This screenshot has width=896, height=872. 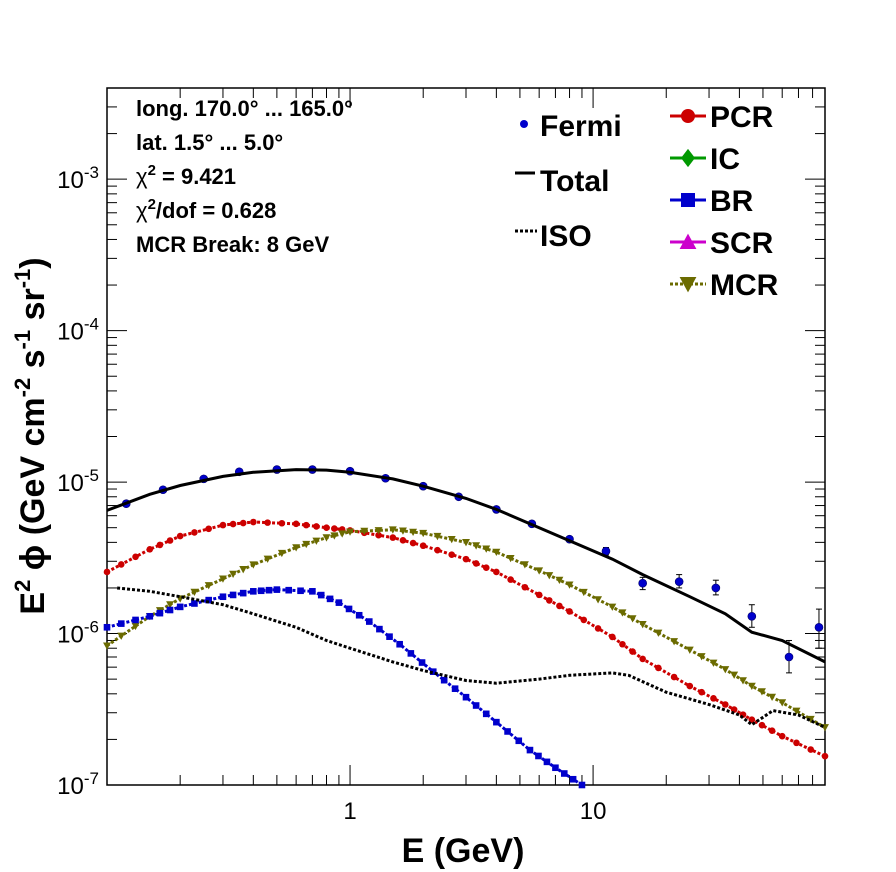 I want to click on legend-item-mcr: MCR, so click(x=724, y=285).